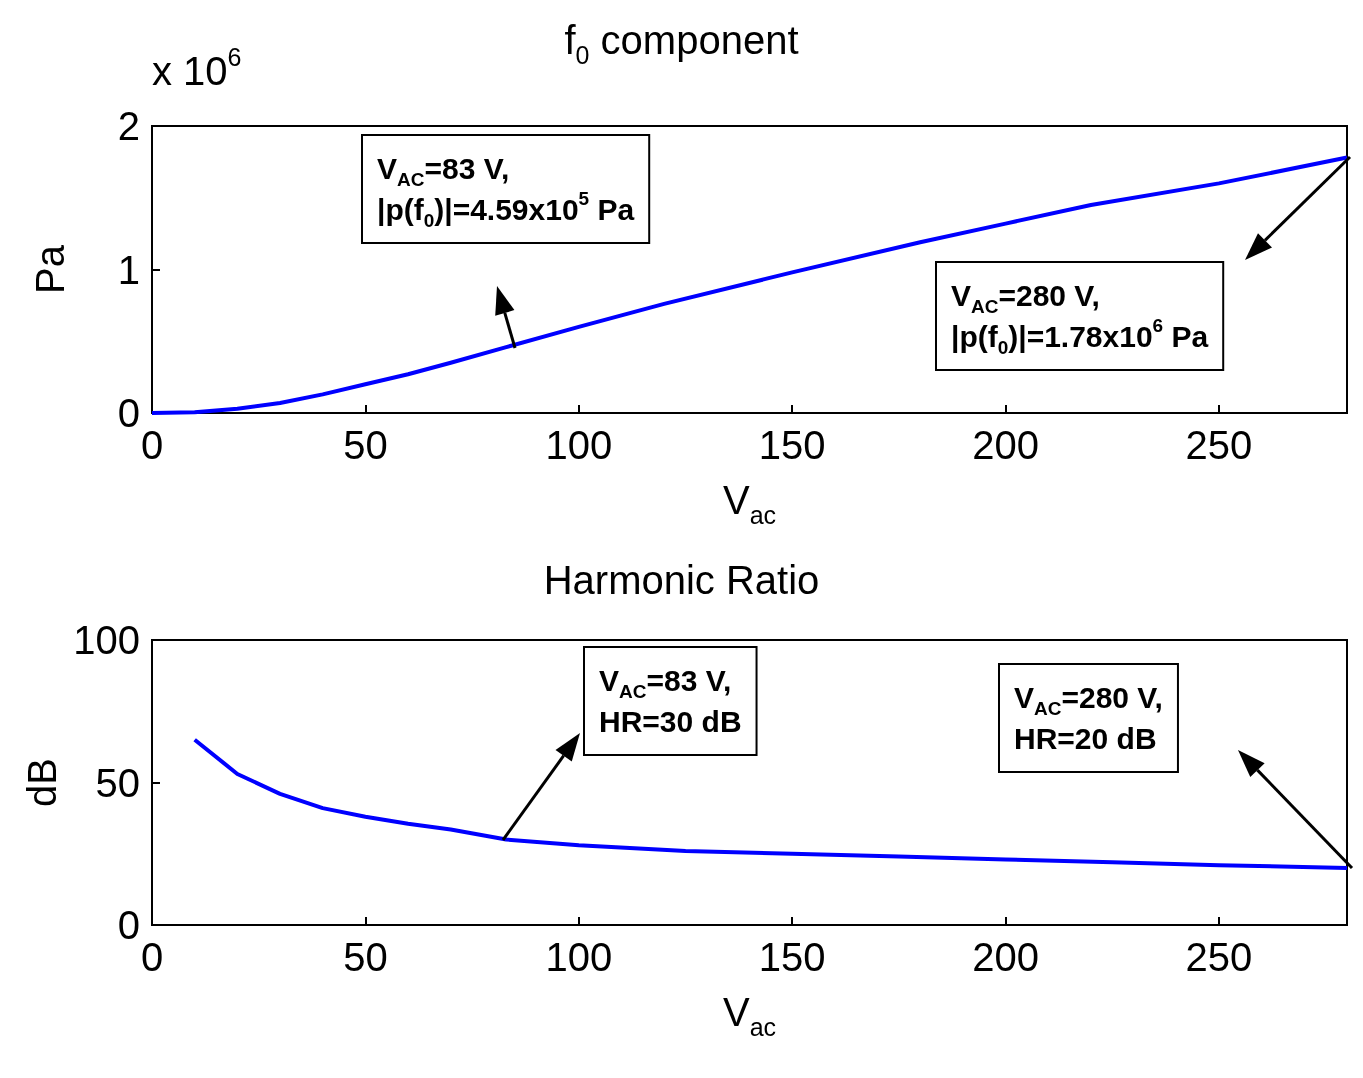 This screenshot has height=1078, width=1363. Describe the element at coordinates (106, 640) in the screenshot. I see `y-tick-label: 100` at that location.